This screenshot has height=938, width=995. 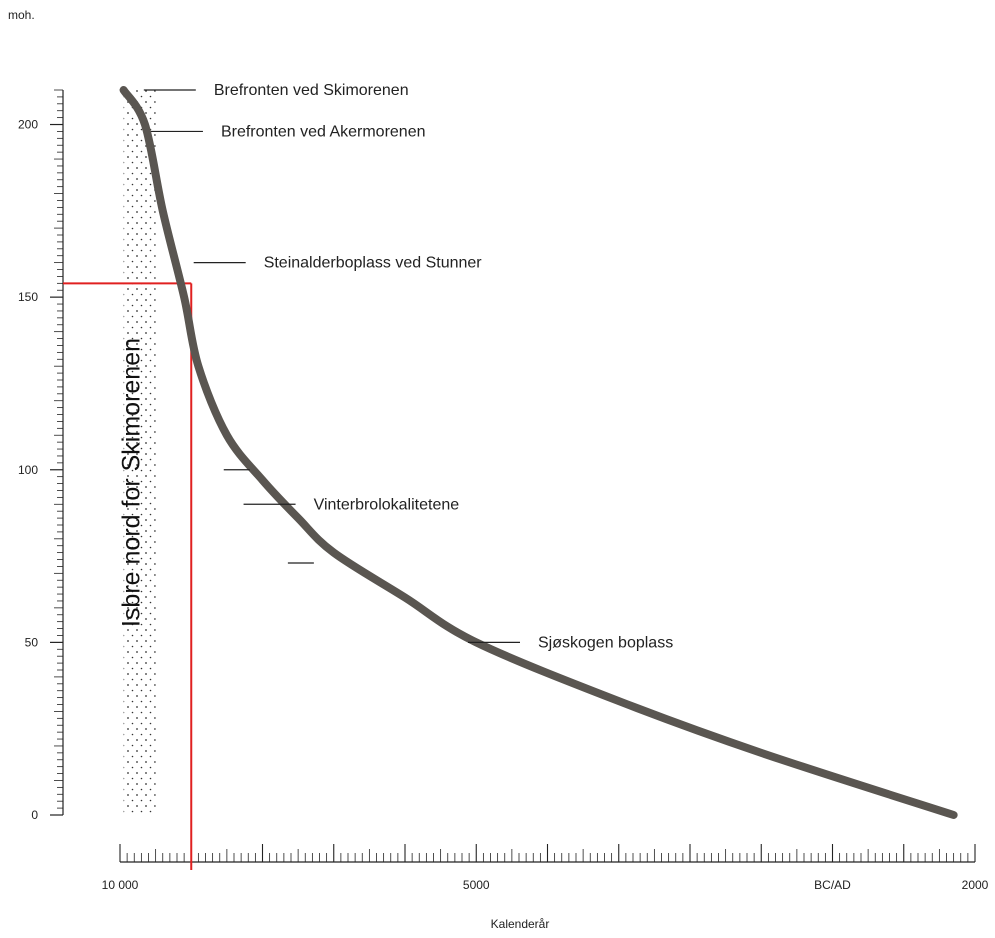 What do you see at coordinates (832, 885) in the screenshot?
I see `x-tick-label: BC/AD` at bounding box center [832, 885].